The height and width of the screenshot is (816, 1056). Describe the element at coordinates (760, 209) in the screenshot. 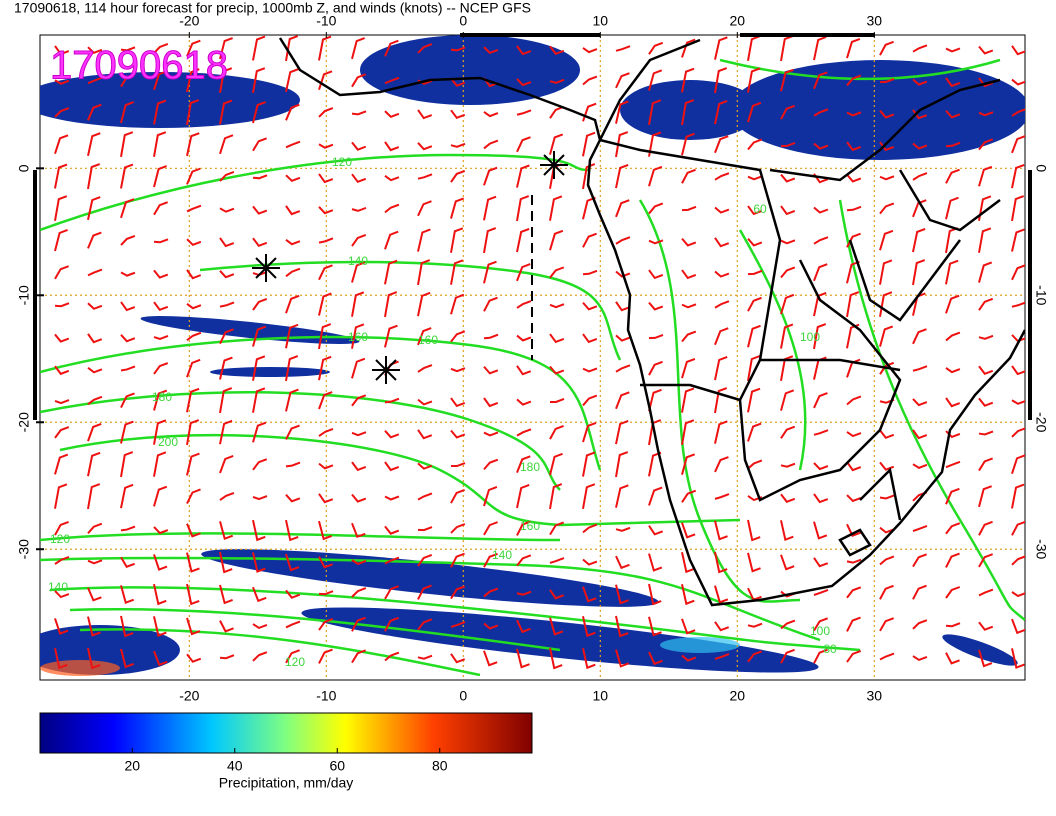

I see `contour-label: 60` at that location.